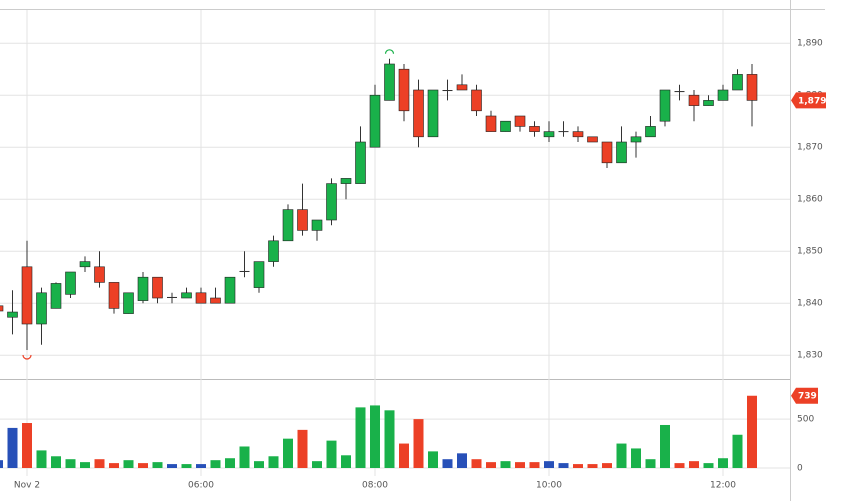 The height and width of the screenshot is (501, 845). I want to click on price-badge, so click(808, 100).